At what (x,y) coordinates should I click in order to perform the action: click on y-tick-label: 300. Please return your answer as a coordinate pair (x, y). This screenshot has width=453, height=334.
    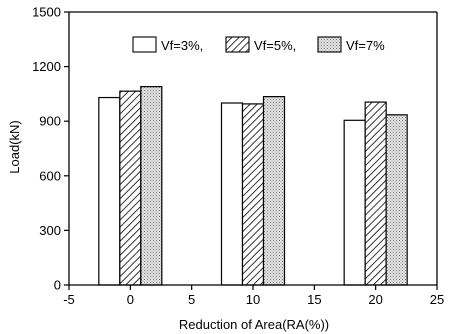
    Looking at the image, I should click on (50, 230).